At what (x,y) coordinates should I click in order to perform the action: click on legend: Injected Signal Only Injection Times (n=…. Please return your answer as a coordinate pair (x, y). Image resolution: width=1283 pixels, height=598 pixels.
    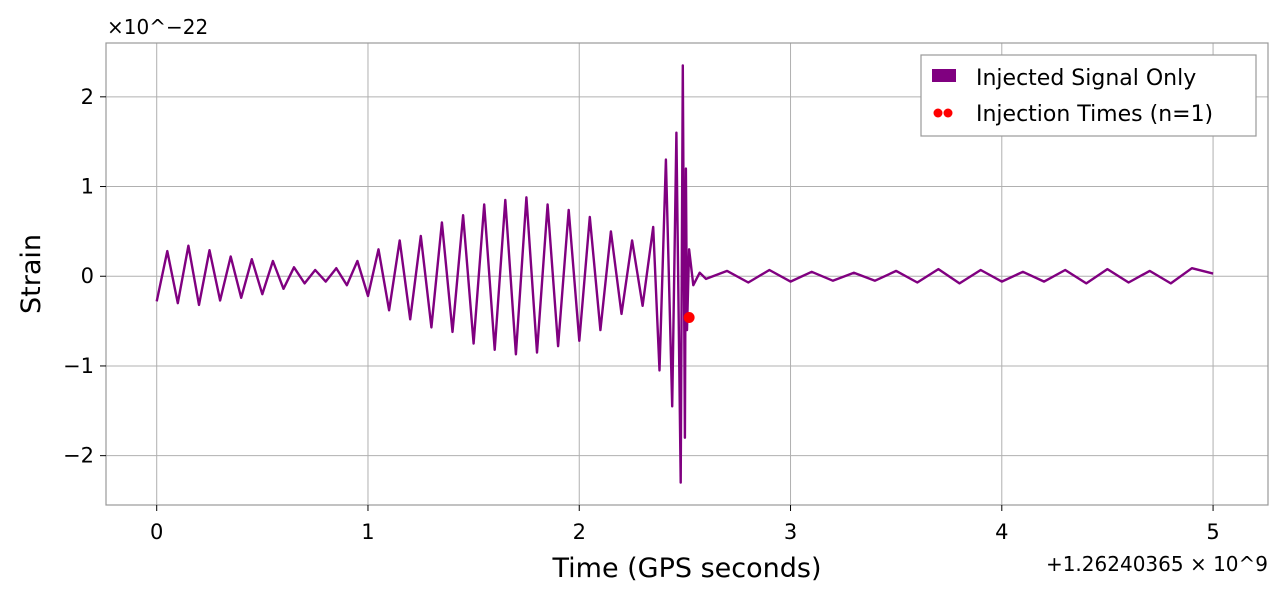
    Looking at the image, I should click on (1088, 95).